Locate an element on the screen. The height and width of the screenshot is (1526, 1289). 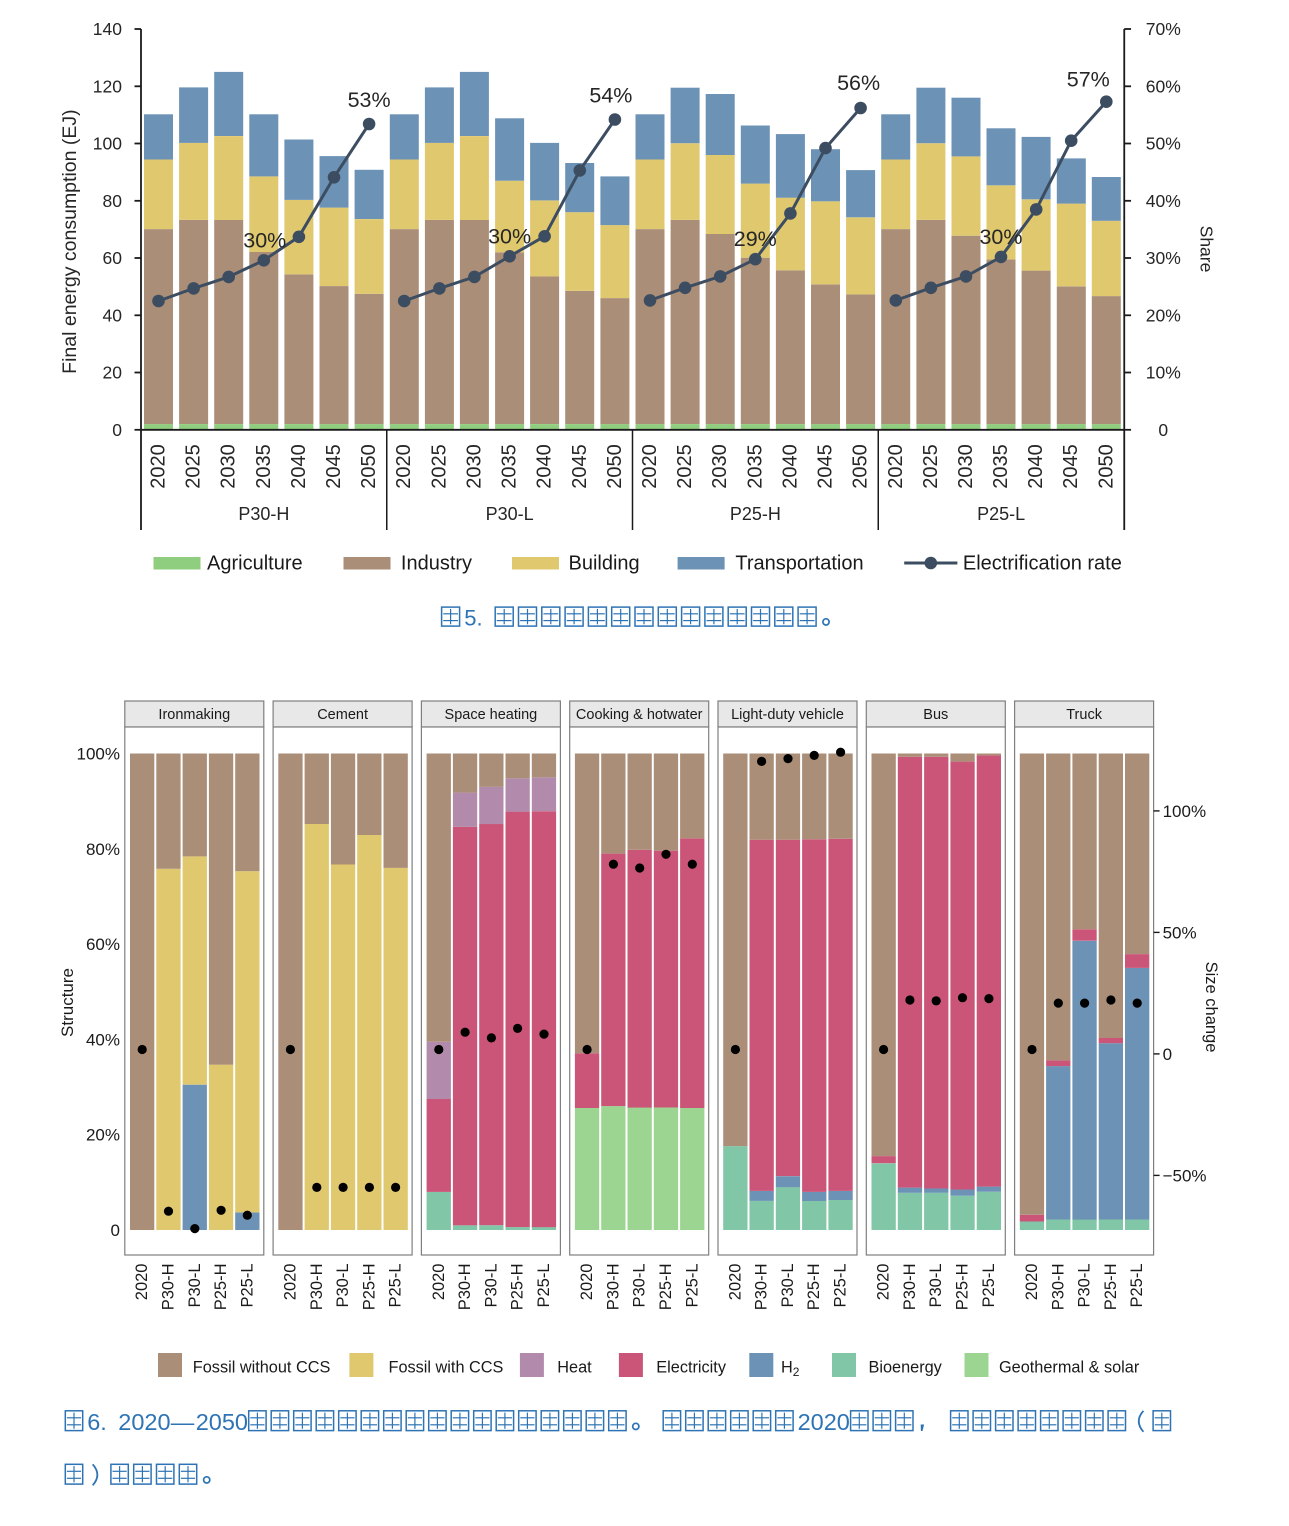
svg-text: 10% is located at coordinates (1163, 373).